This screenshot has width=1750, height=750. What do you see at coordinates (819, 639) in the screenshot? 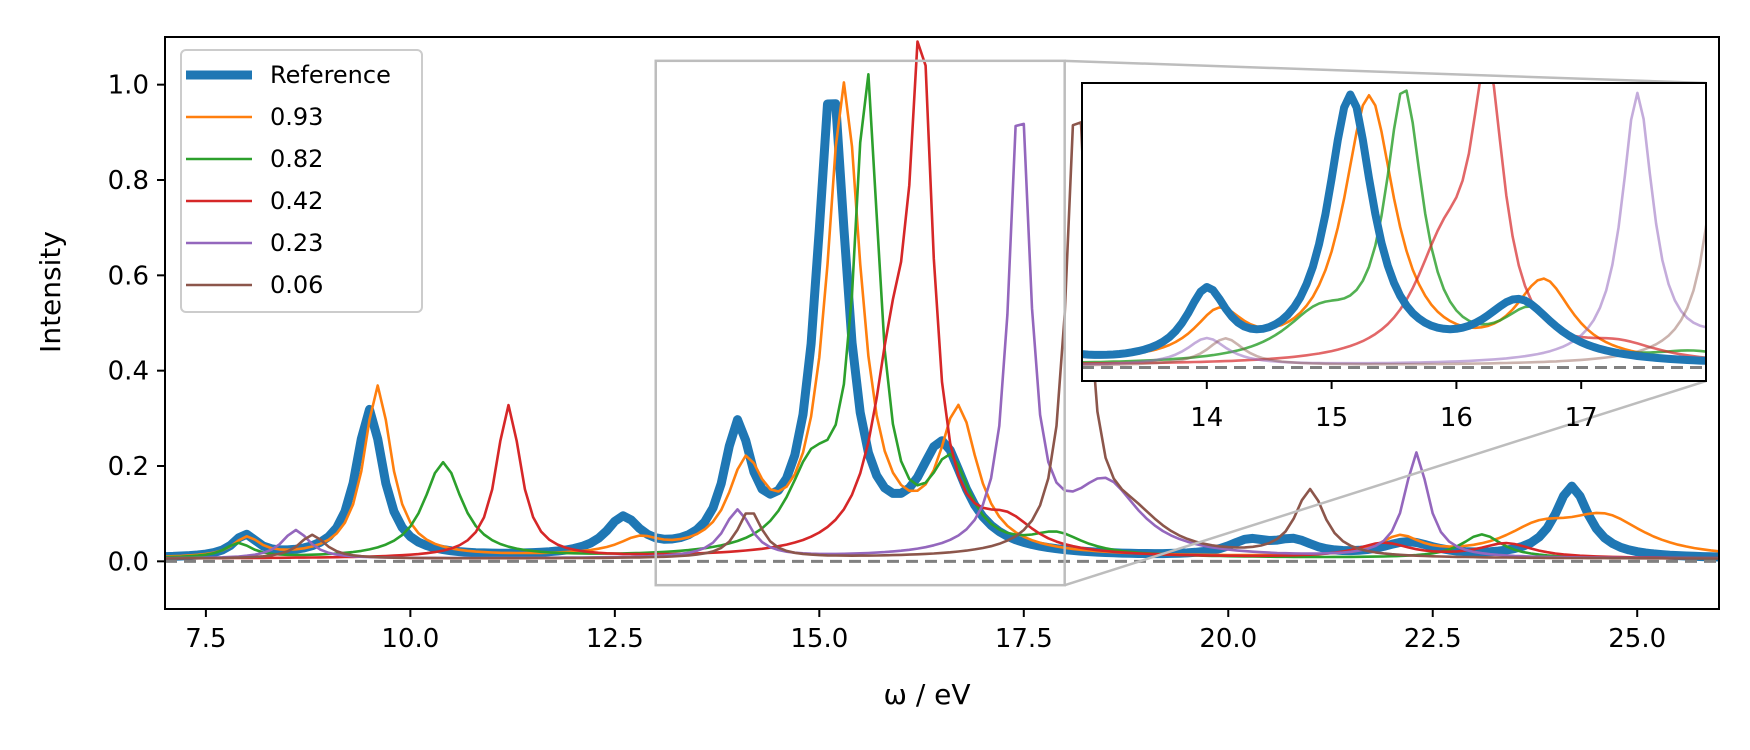
I see `x-tick-label: 15.0` at bounding box center [819, 639].